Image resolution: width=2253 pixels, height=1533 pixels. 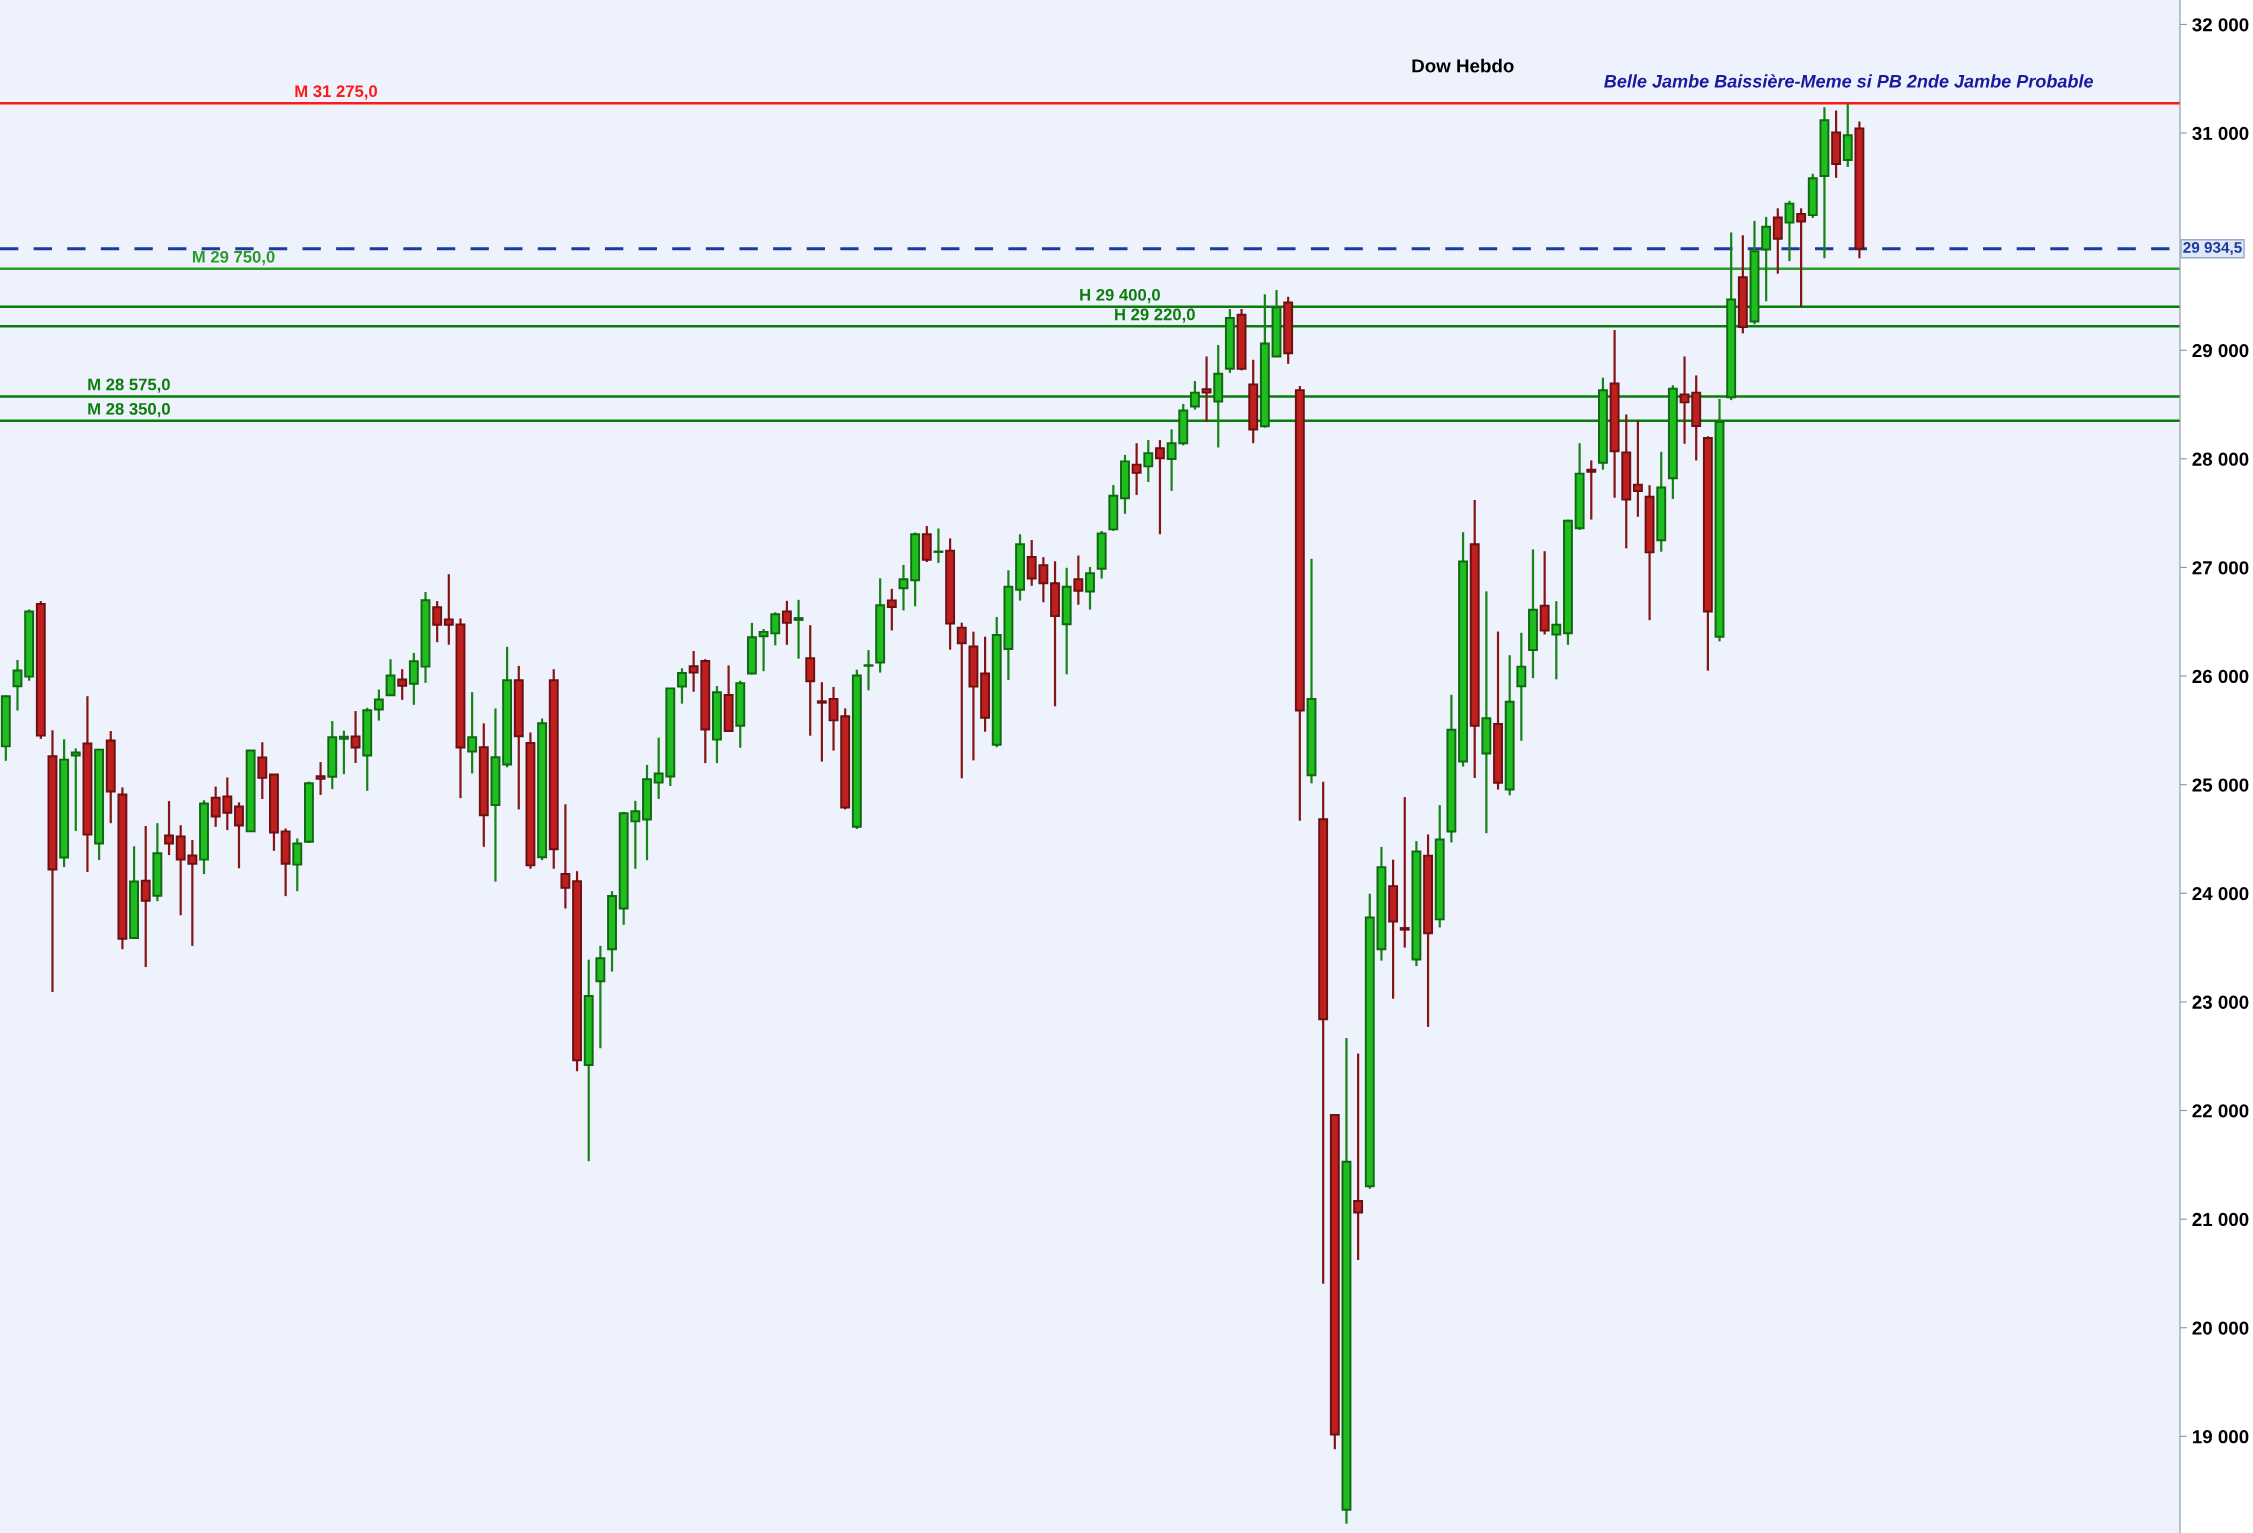 What do you see at coordinates (2220, 1002) in the screenshot?
I see `y-tick-label: 23 000` at bounding box center [2220, 1002].